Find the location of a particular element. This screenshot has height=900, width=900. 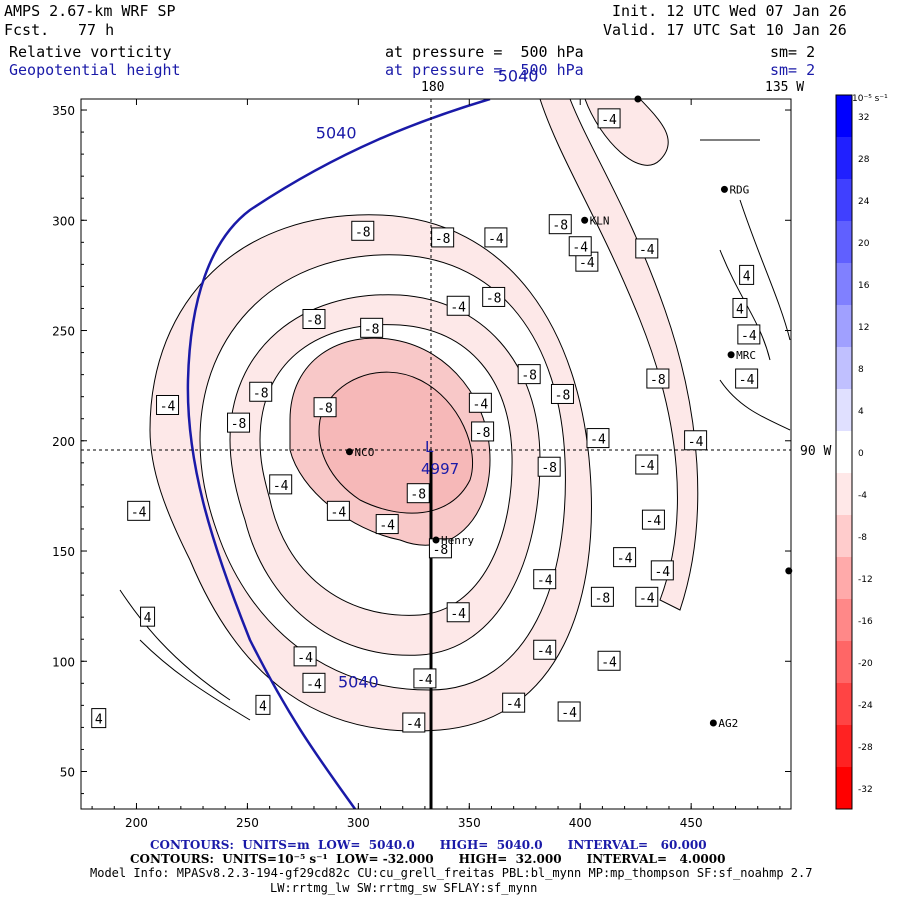

colorbar-tick-label: -20 is located at coordinates (865, 664).